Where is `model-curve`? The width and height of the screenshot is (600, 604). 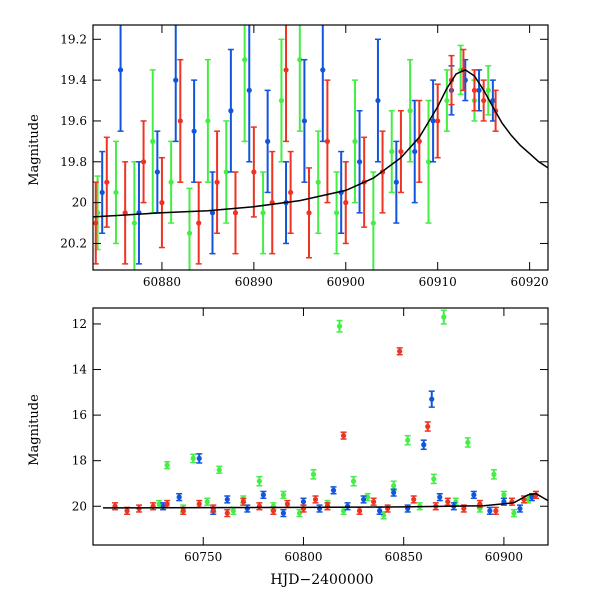 model-curve is located at coordinates (325, 500).